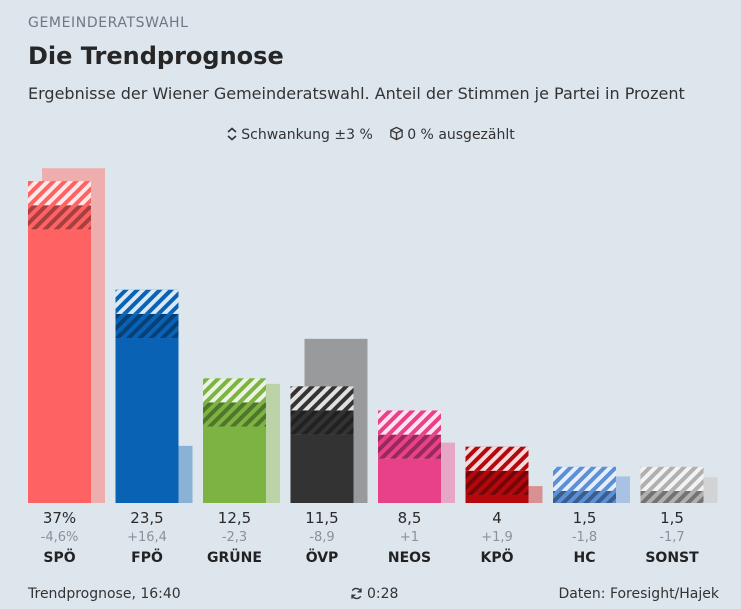  I want to click on kicker: GEMEINDERATSWAHL, so click(108, 23).